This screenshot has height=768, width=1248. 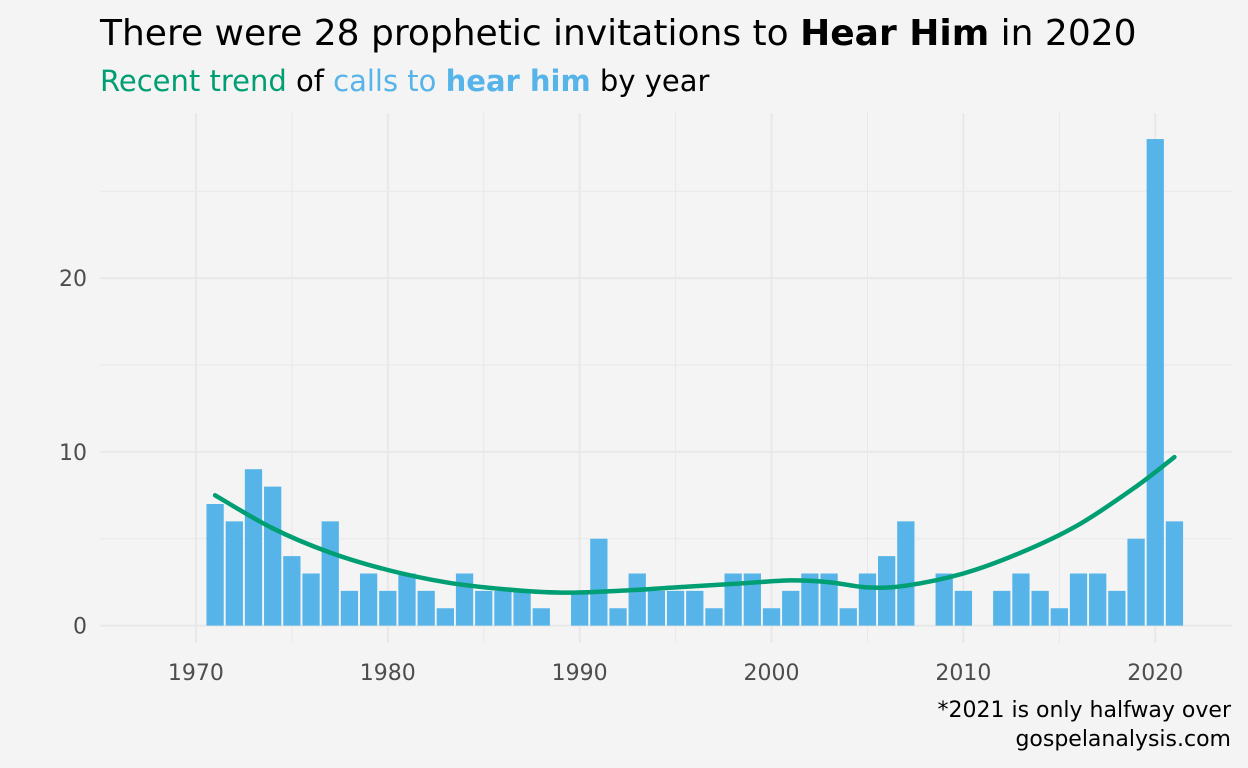 What do you see at coordinates (580, 608) in the screenshot?
I see `bar-1990` at bounding box center [580, 608].